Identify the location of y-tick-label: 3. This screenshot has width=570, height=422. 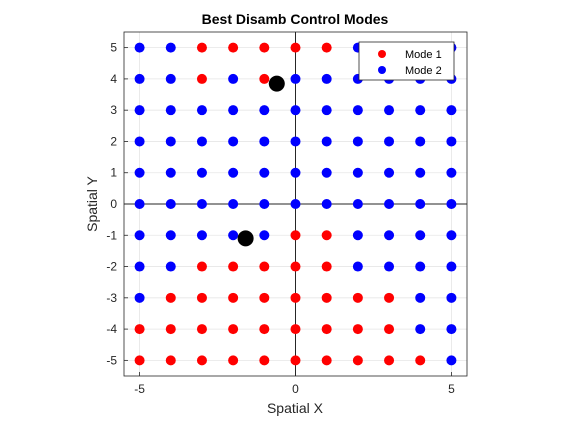
(113, 110).